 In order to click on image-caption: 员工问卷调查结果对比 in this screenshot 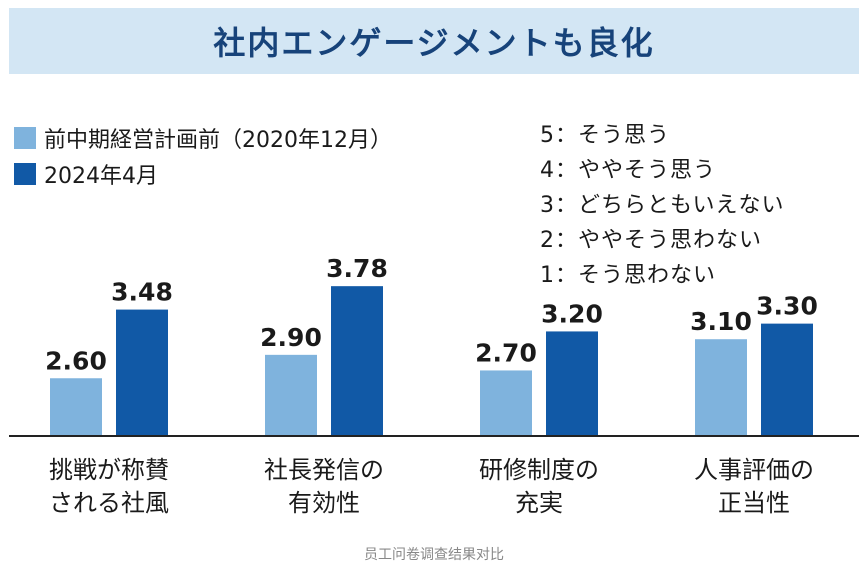, I will do `click(434, 555)`.